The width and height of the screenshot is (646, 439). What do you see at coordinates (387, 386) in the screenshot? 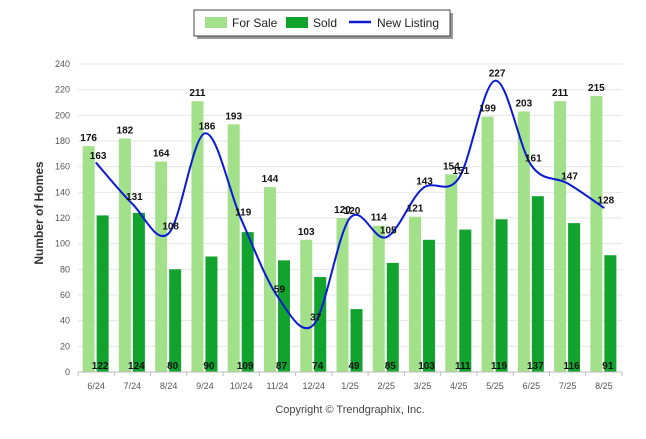
I see `x-tick-label: 2/25` at bounding box center [387, 386].